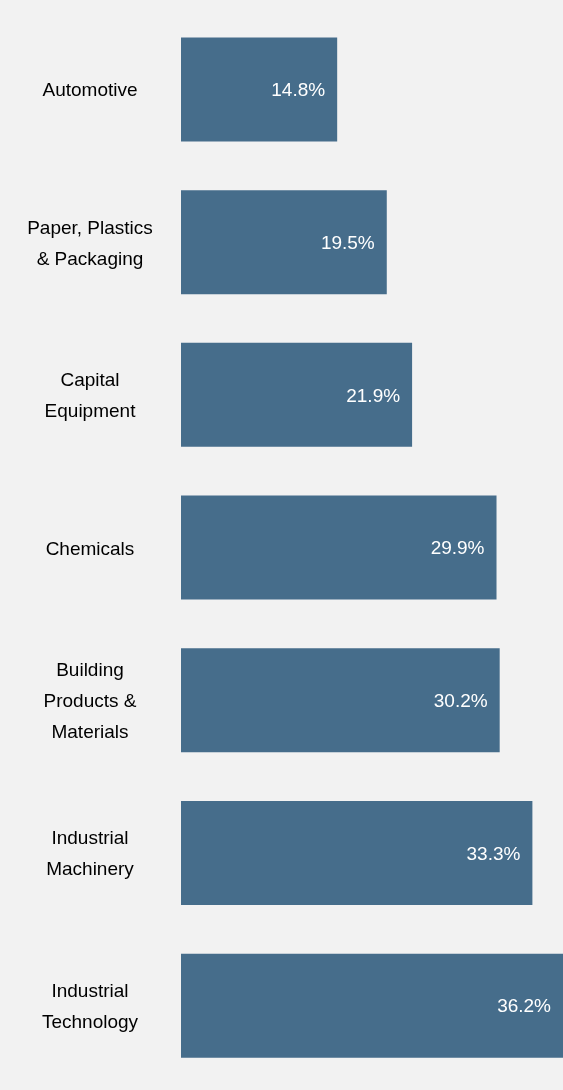  What do you see at coordinates (347, 242) in the screenshot?
I see `data-label: 19.5%` at bounding box center [347, 242].